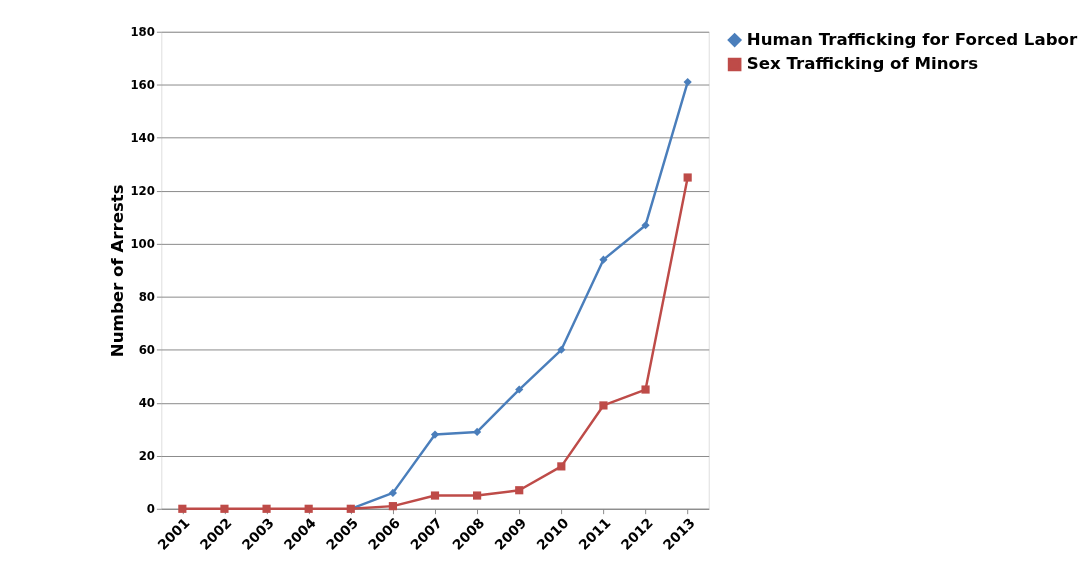  What do you see at coordinates (142, 85) in the screenshot?
I see `y-tick-label: 160` at bounding box center [142, 85].